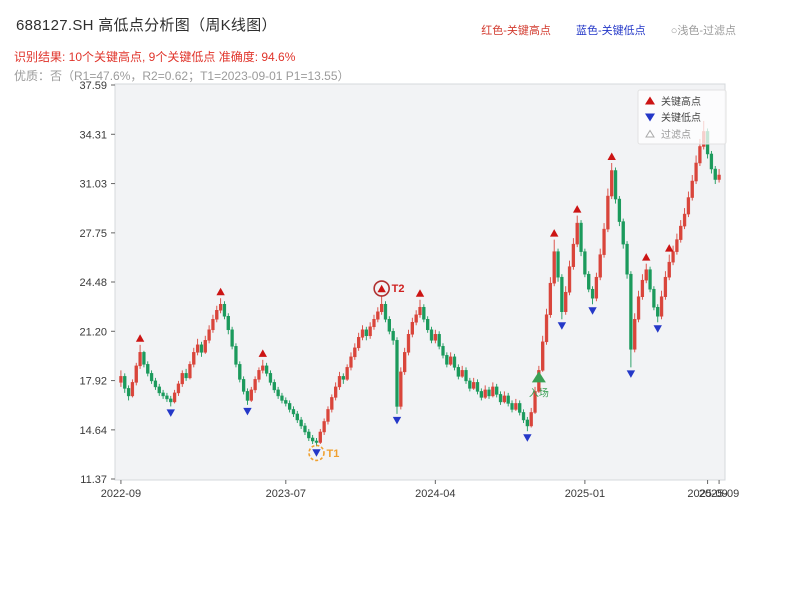  I want to click on x-tick-label: 2022-09, so click(121, 494).